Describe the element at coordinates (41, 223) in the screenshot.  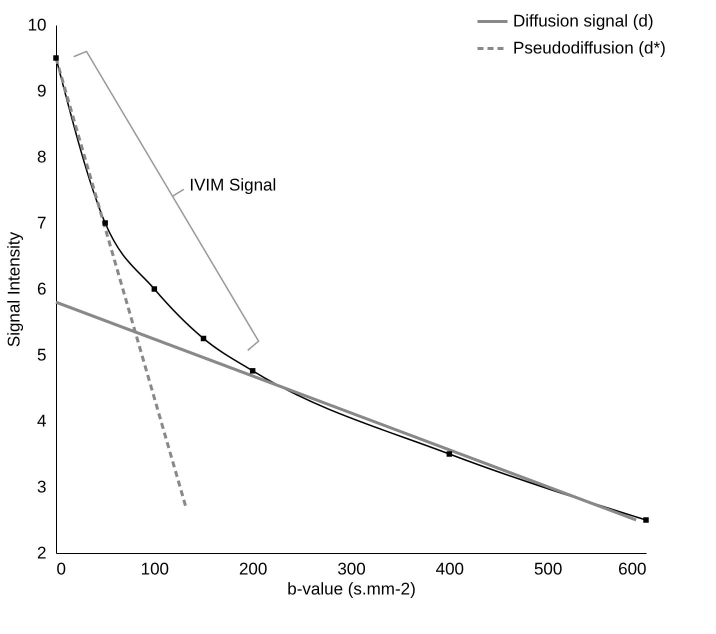
I see `y-tick-label: 7` at that location.